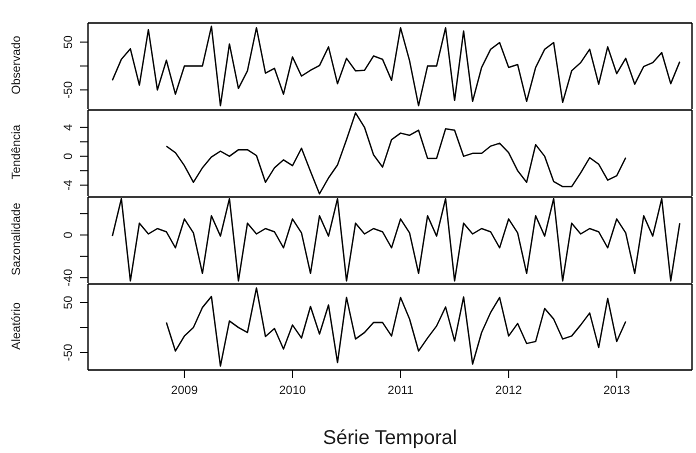  I want to click on y-axis-title: Sazonalidade, so click(16, 239).